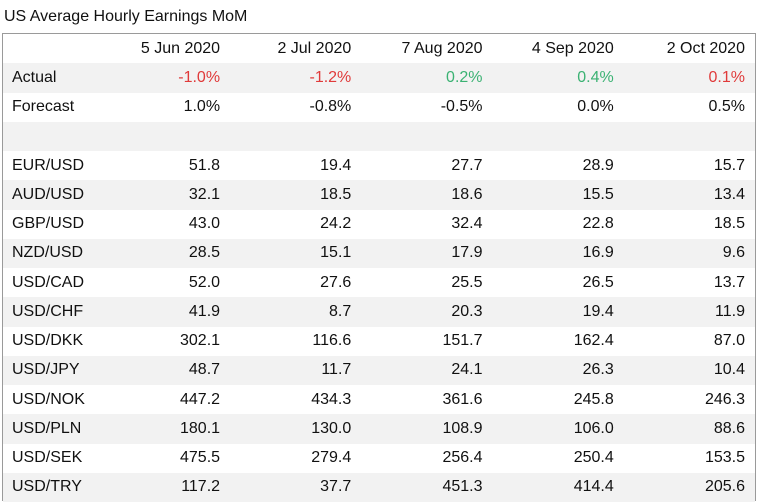 The height and width of the screenshot is (503, 758). What do you see at coordinates (336, 370) in the screenshot?
I see `pair-value: 11.7` at bounding box center [336, 370].